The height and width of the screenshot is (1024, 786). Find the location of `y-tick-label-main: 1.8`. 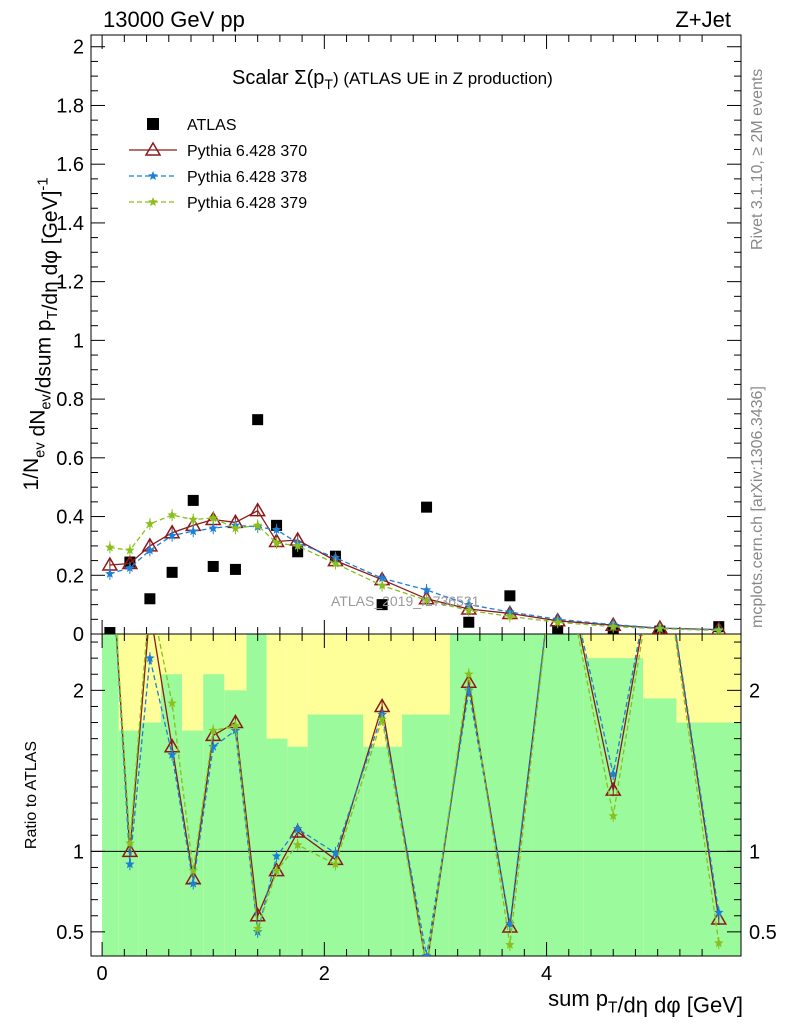

y-tick-label-main: 1.8 is located at coordinates (70, 106).